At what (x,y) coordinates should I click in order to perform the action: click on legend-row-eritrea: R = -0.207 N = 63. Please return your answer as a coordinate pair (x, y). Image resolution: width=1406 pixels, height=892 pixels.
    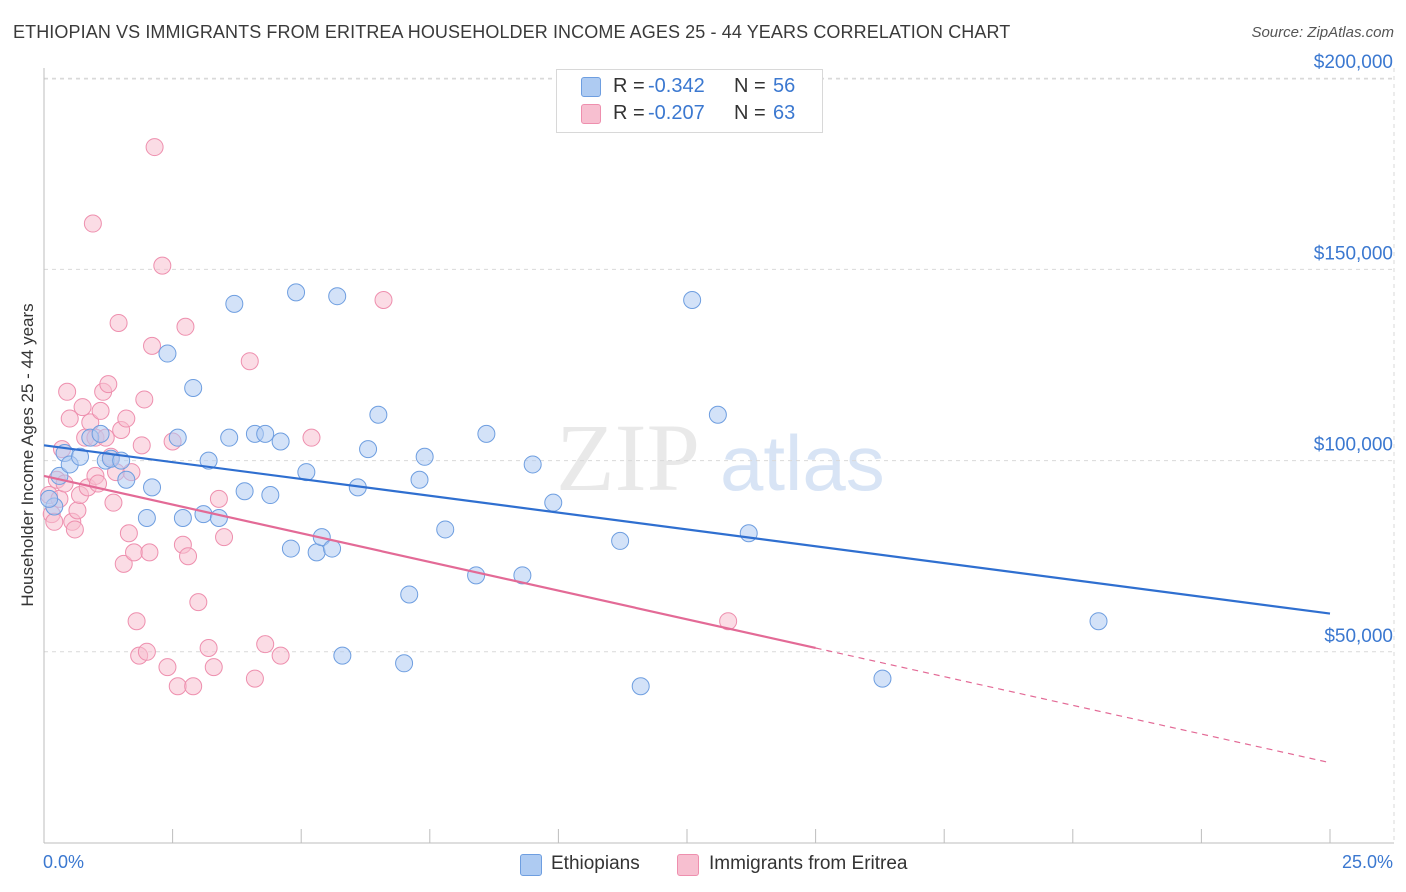
    Looking at the image, I should click on (689, 114).